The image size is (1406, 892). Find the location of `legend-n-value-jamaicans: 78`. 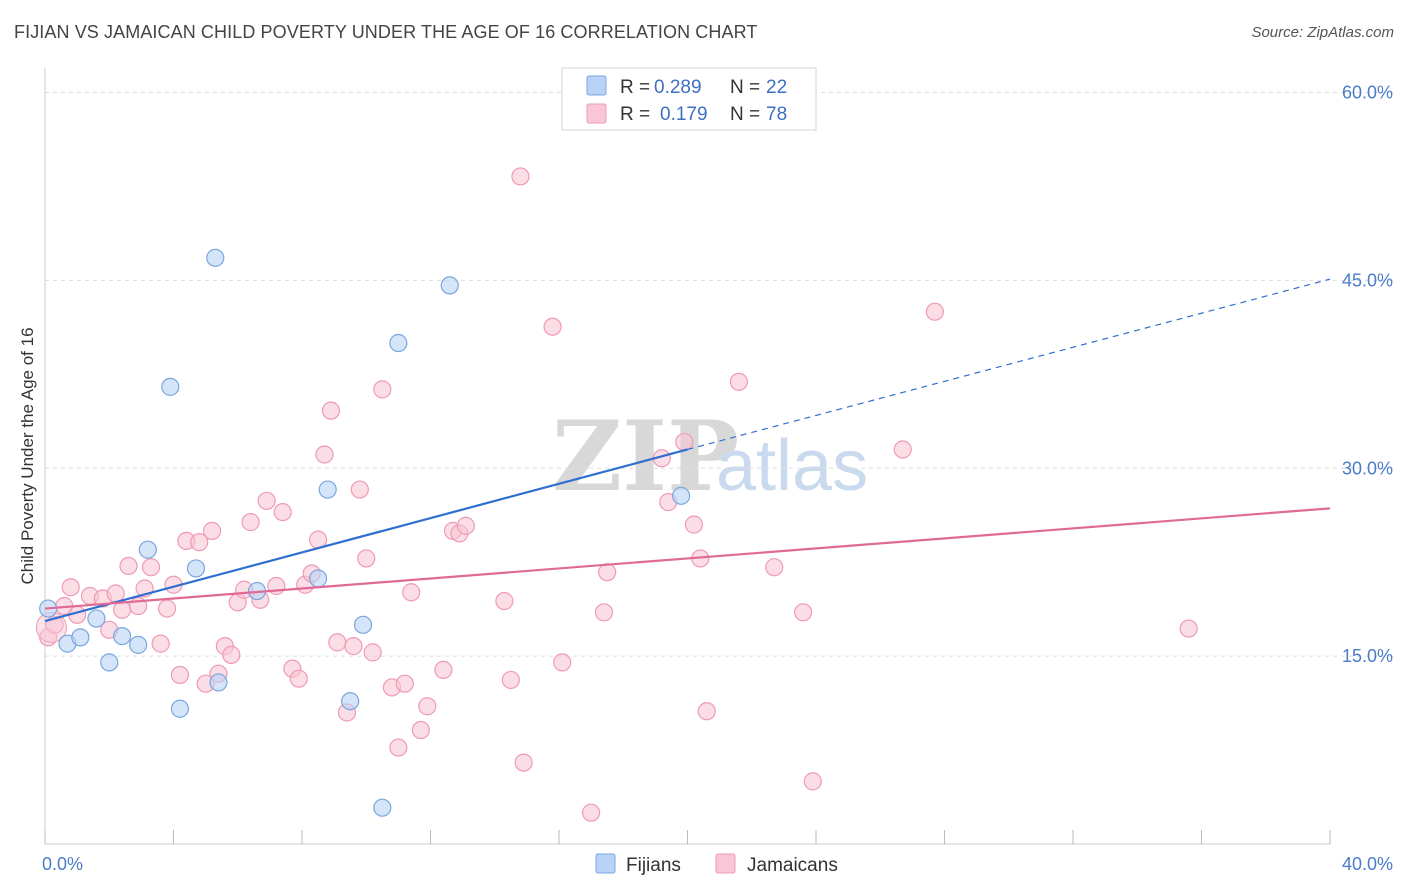

legend-n-value-jamaicans: 78 is located at coordinates (776, 114).